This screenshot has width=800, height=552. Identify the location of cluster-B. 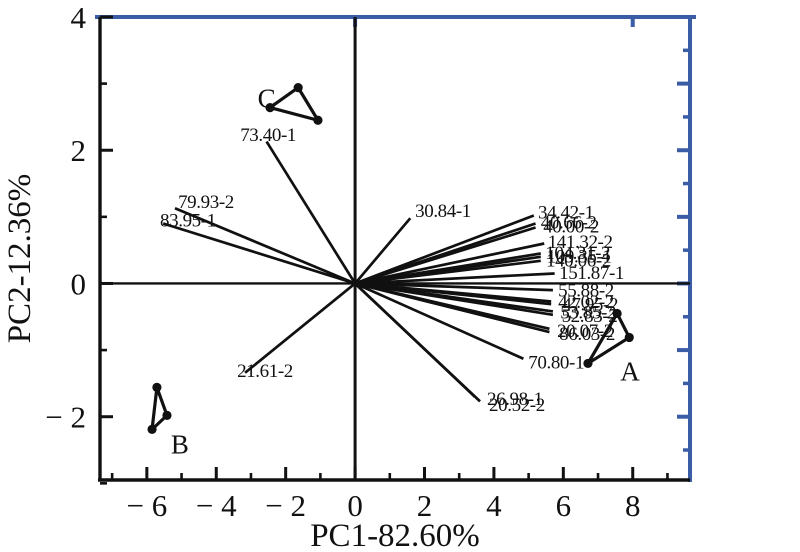
(159, 408).